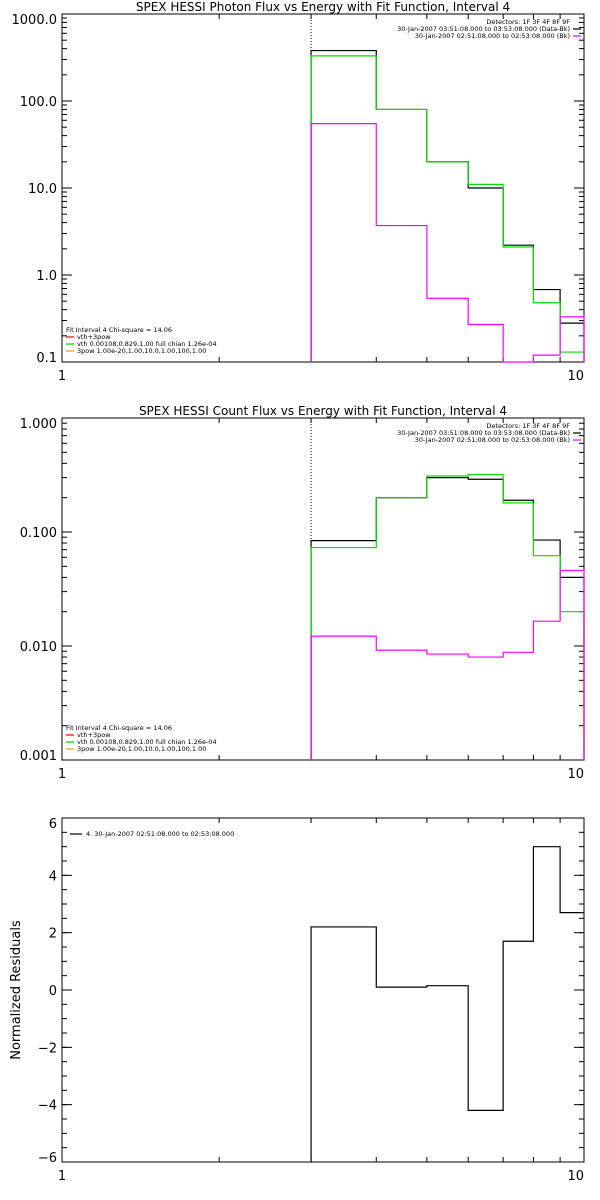 The width and height of the screenshot is (600, 1200). What do you see at coordinates (447, 1004) in the screenshot?
I see `residuals-series-0-line` at bounding box center [447, 1004].